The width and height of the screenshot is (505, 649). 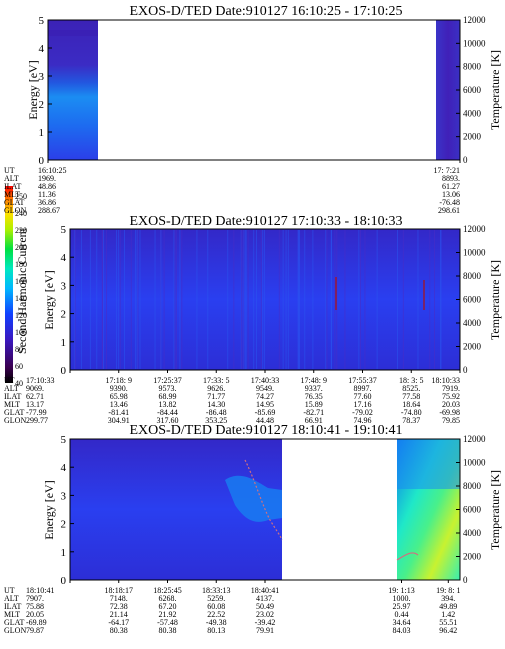 I want to click on ephemeris-value: -69.89, so click(x=36, y=622).